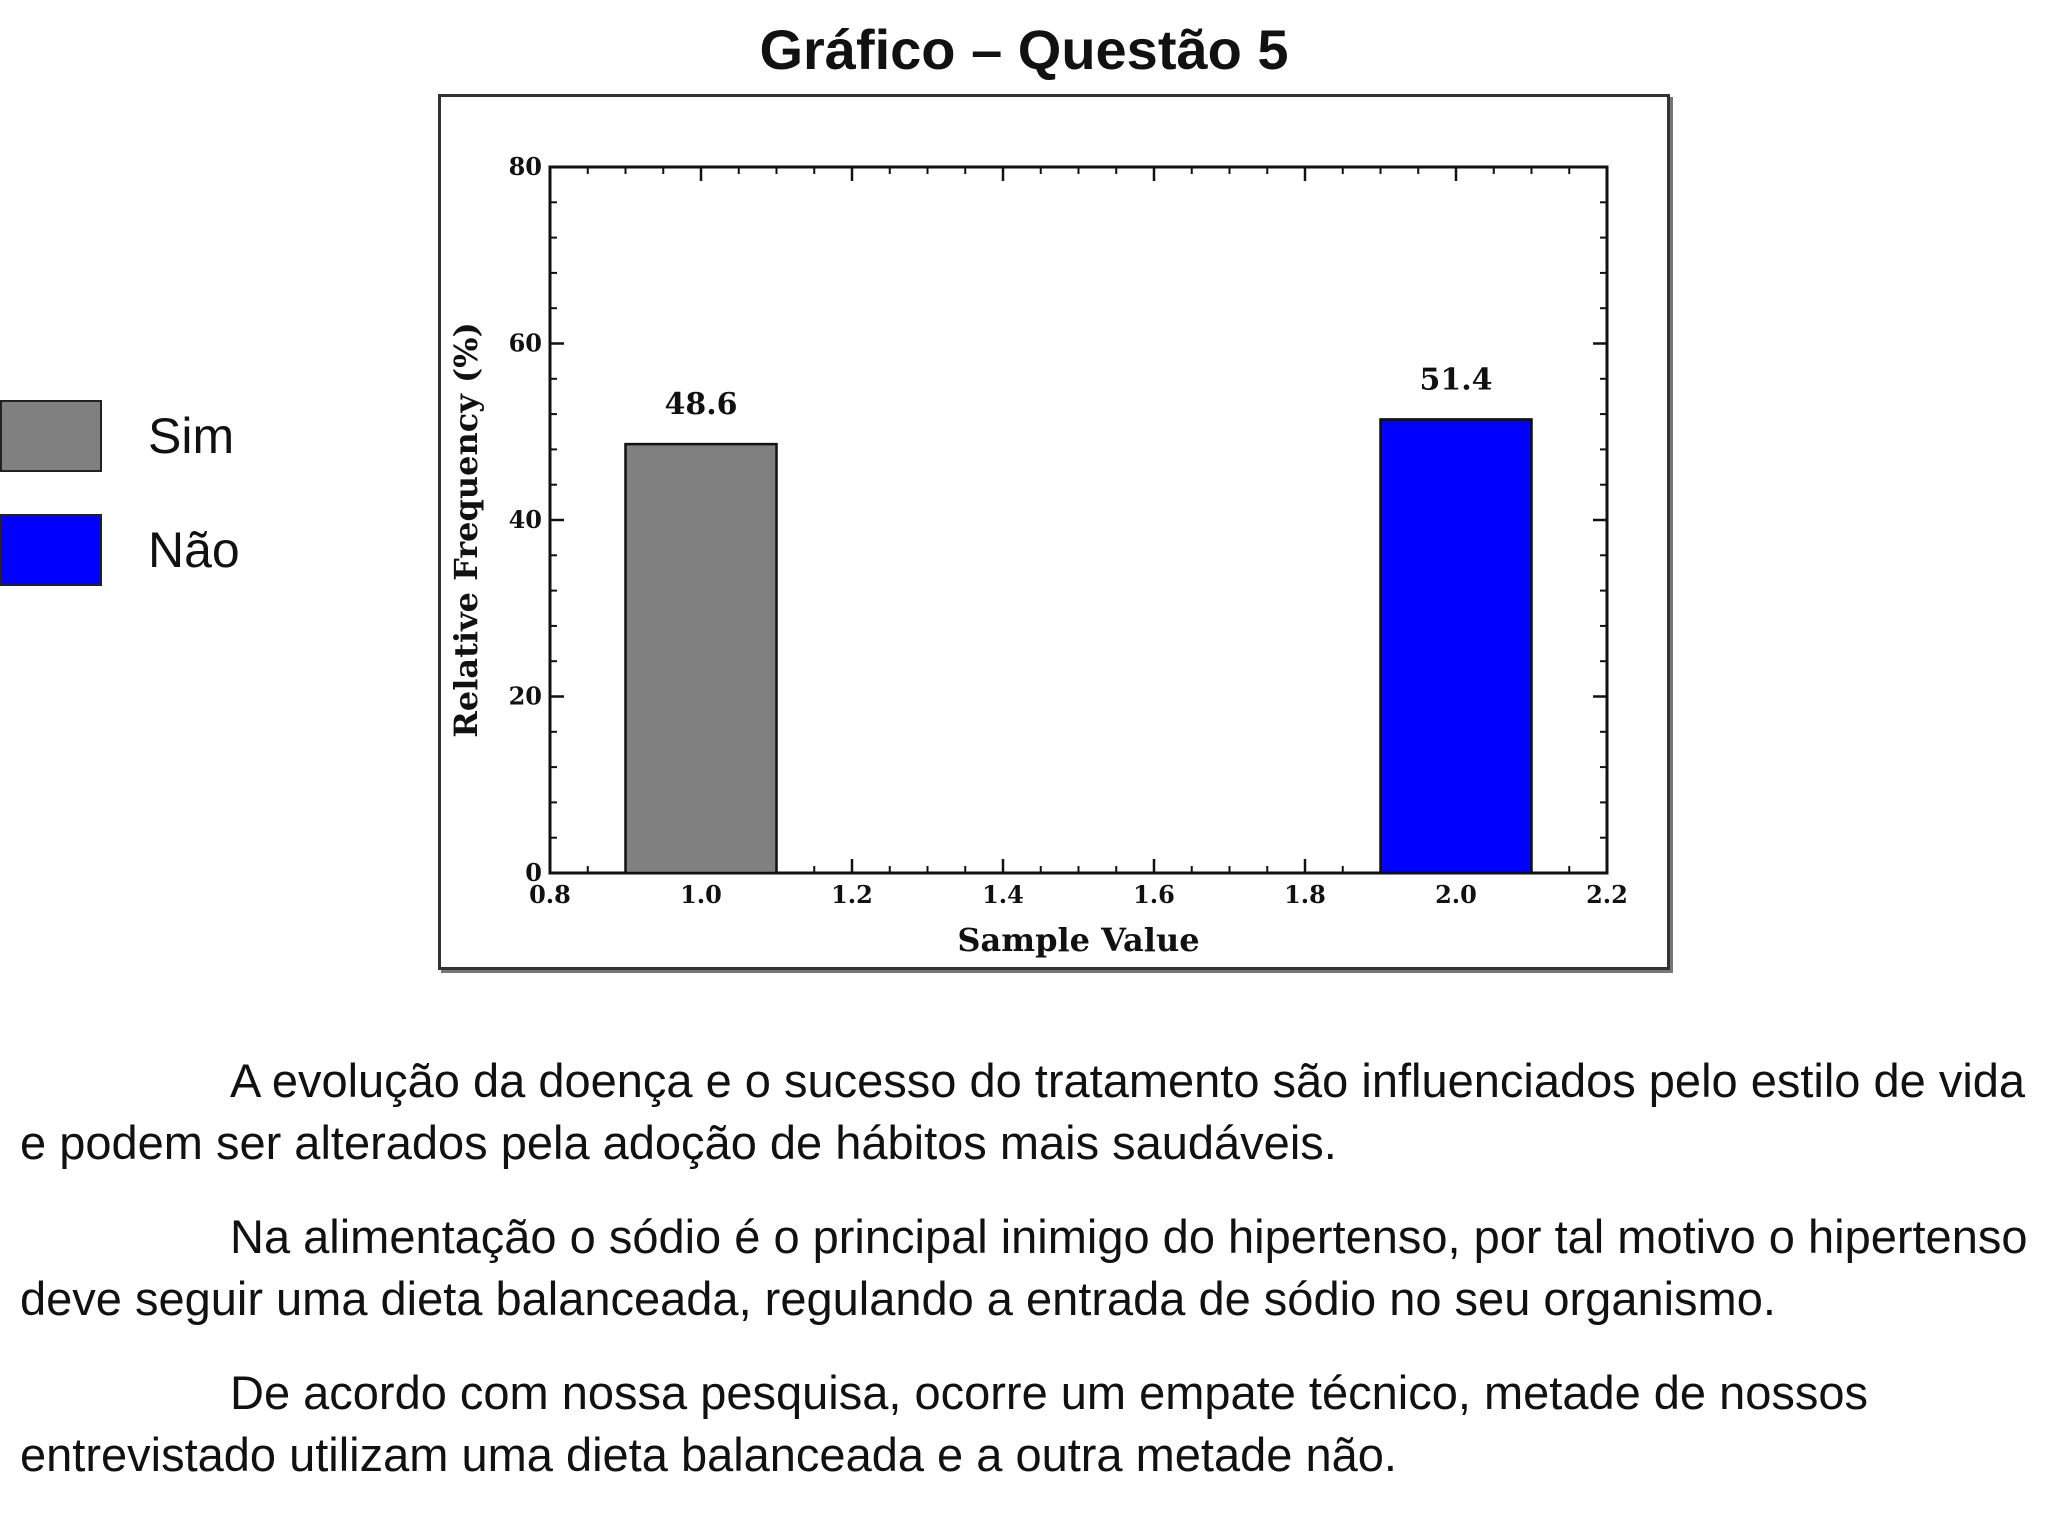 Image resolution: width=2048 pixels, height=1536 pixels. I want to click on y-axis-label: Relative Frequency (%), so click(466, 529).